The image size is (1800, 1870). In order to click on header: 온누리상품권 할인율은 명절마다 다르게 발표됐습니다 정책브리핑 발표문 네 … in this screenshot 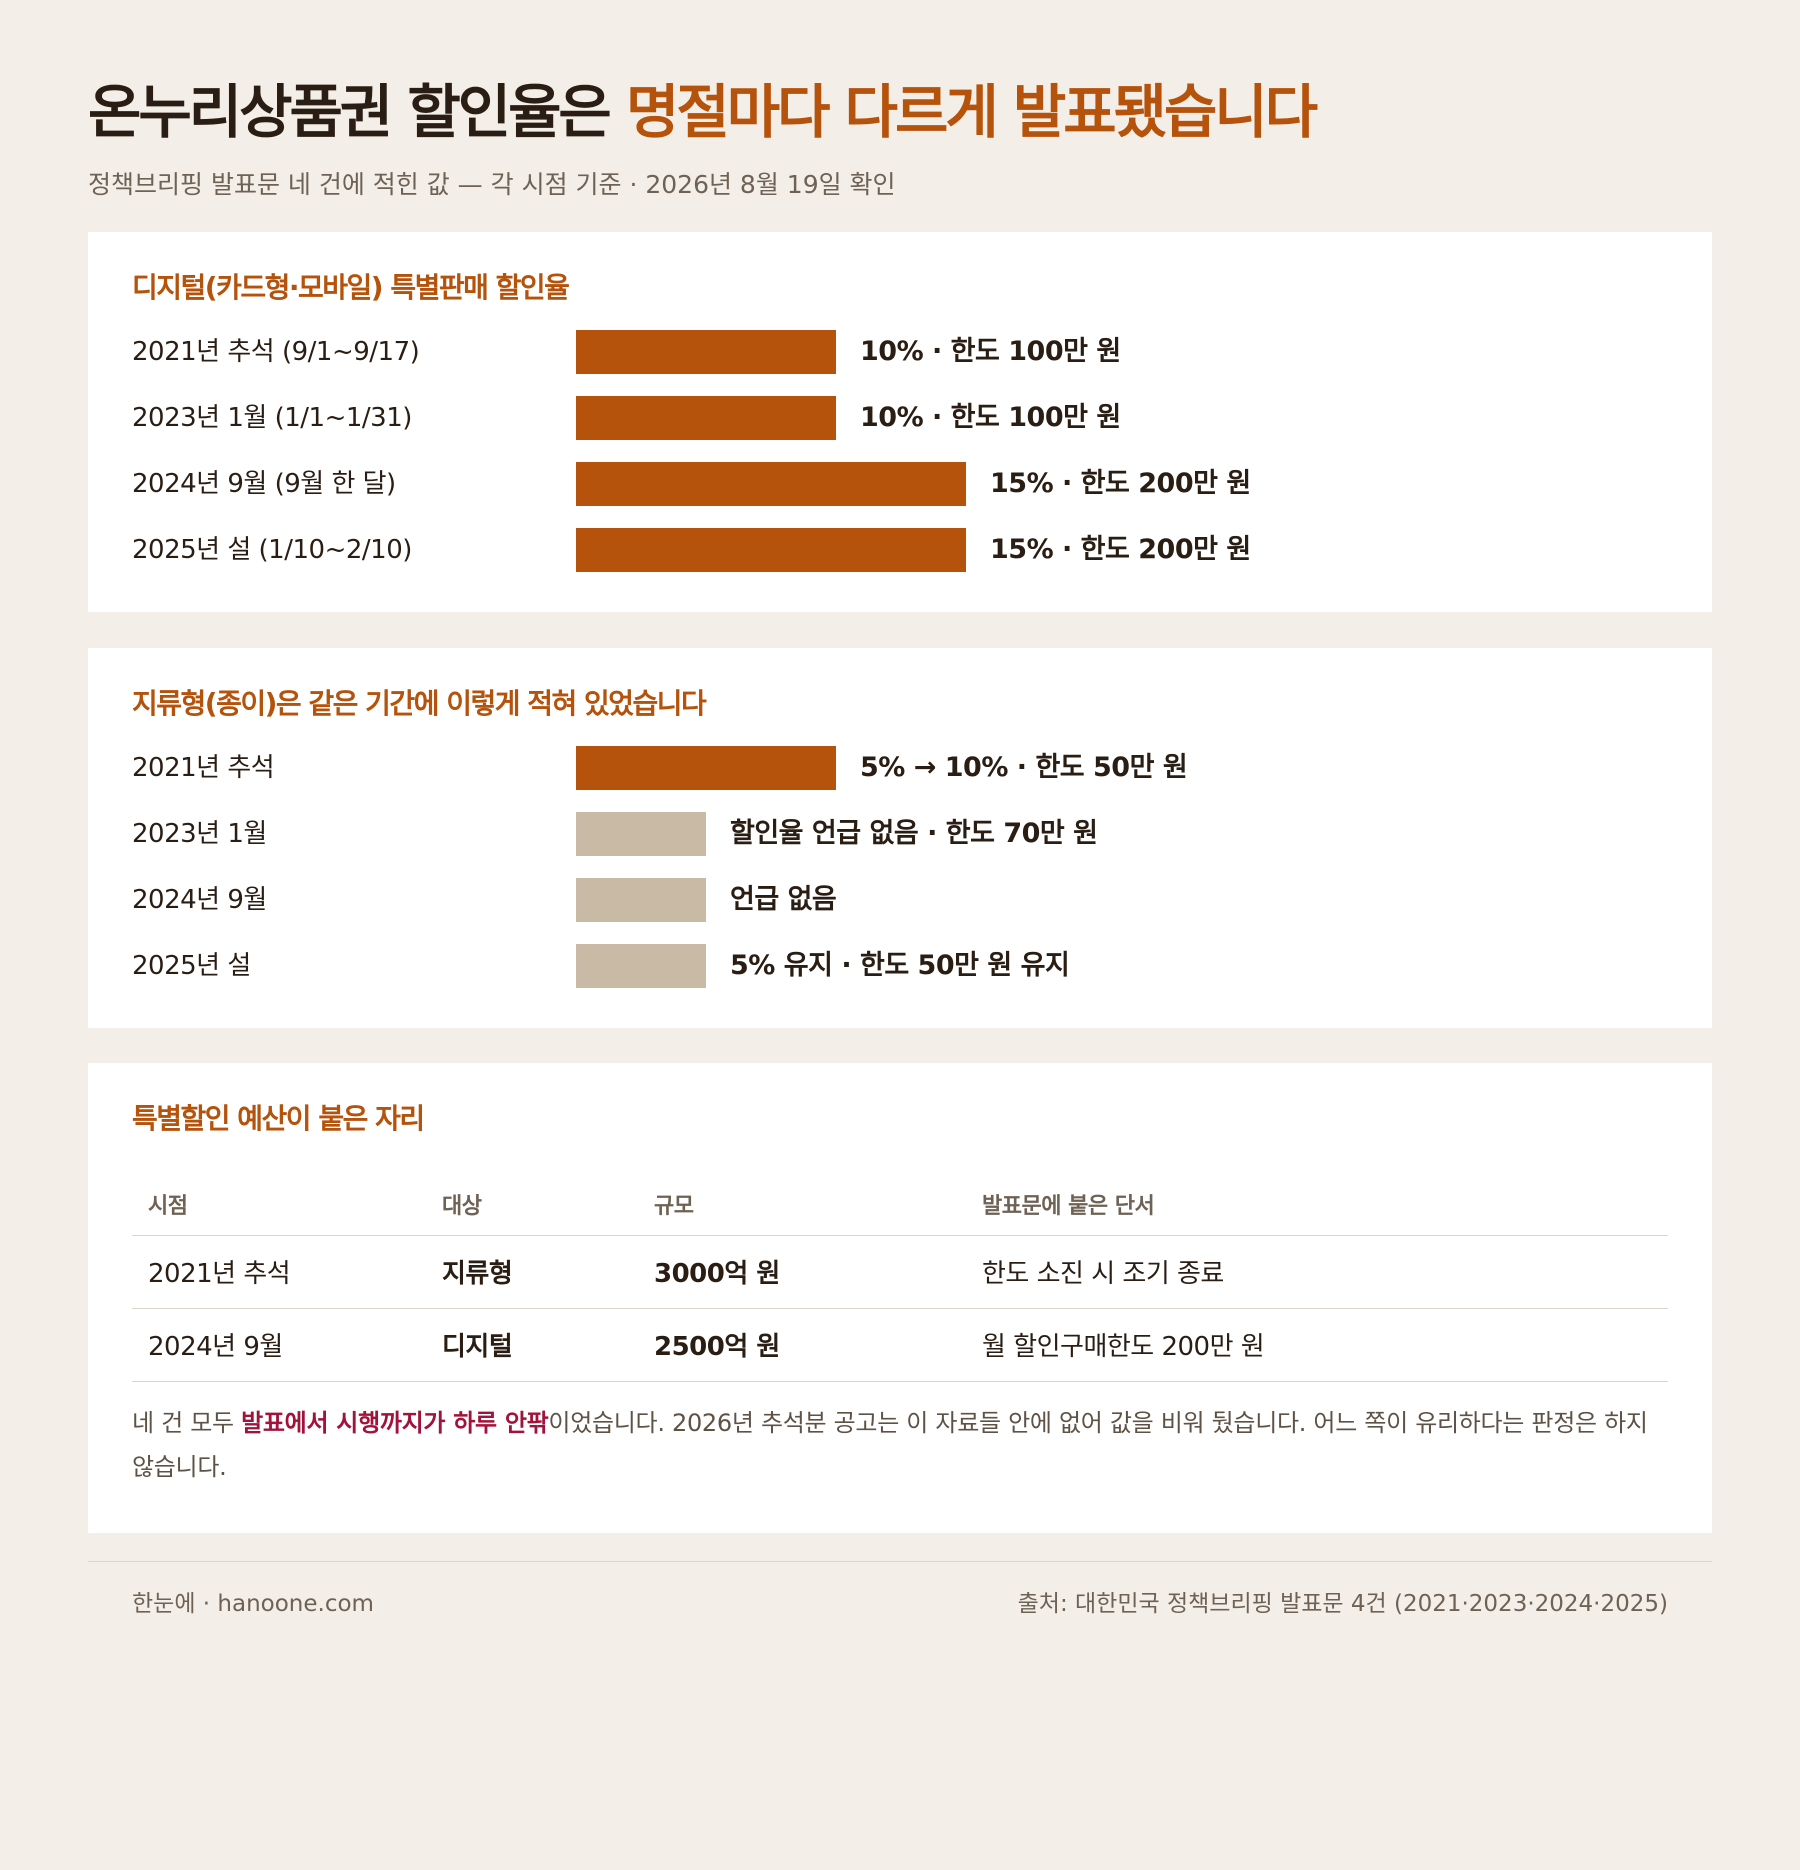, I will do `click(900, 137)`.